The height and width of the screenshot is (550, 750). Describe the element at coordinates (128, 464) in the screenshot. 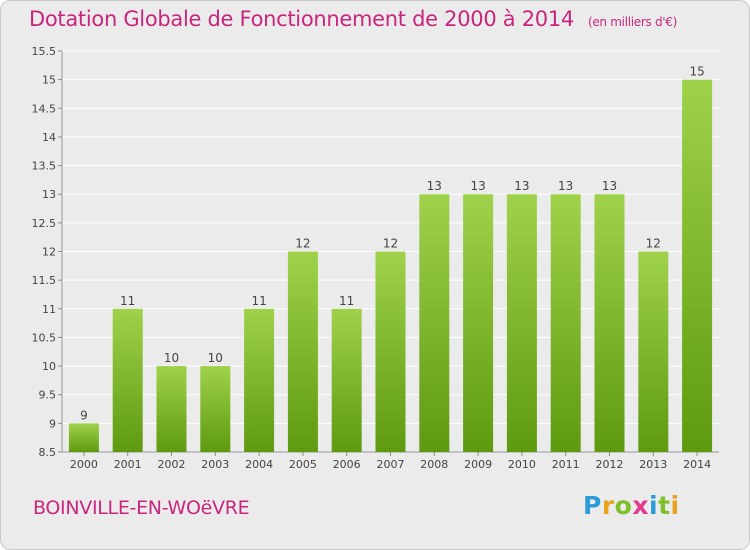

I see `x-tick-label: 2001` at that location.